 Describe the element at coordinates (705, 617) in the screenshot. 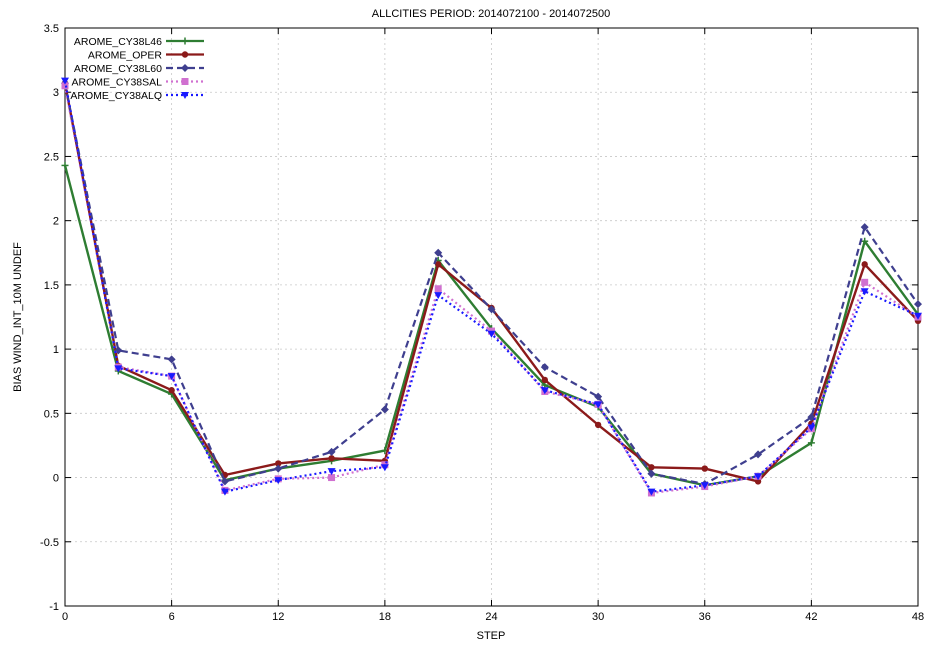

I see `x-tick-label: 36` at that location.